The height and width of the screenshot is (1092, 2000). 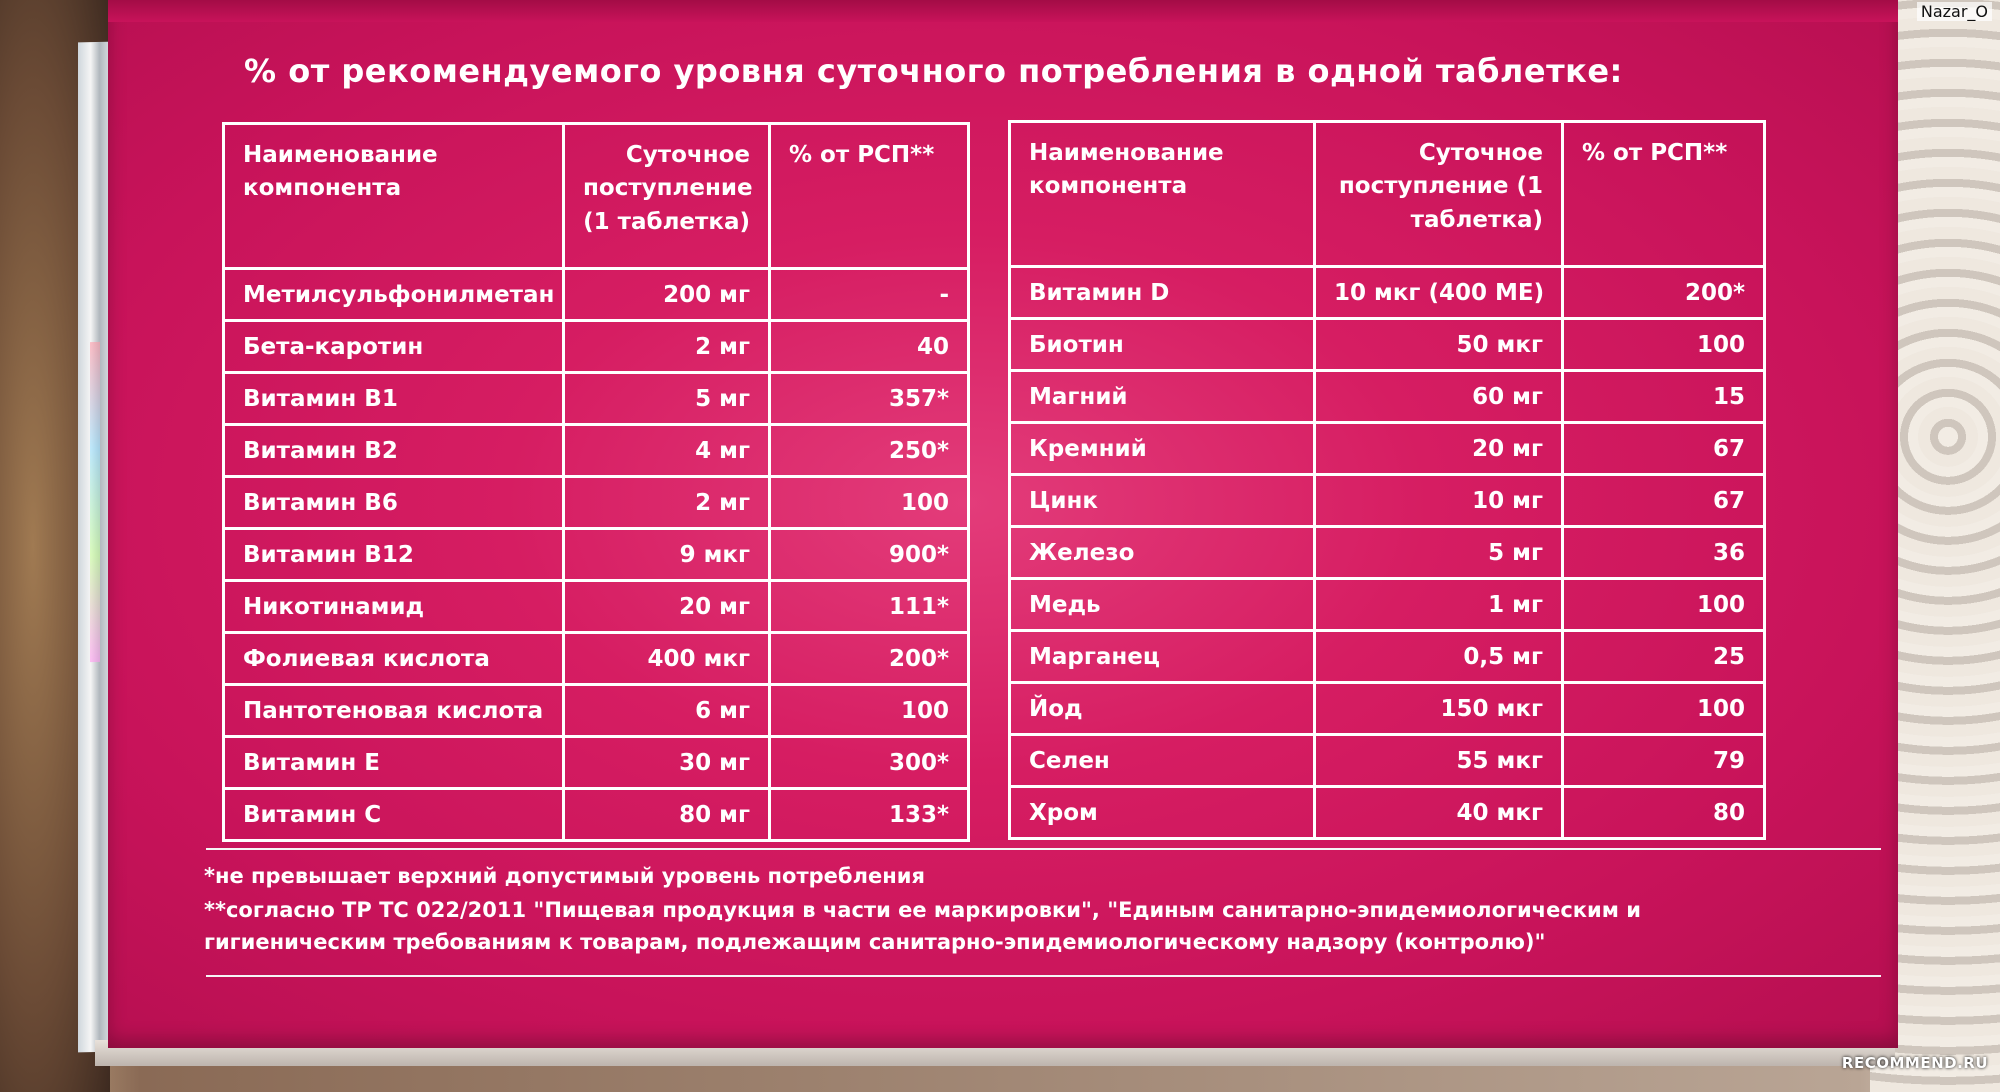 I want to click on table-row: Витамин В12 9 мкг 900*, so click(x=596, y=554).